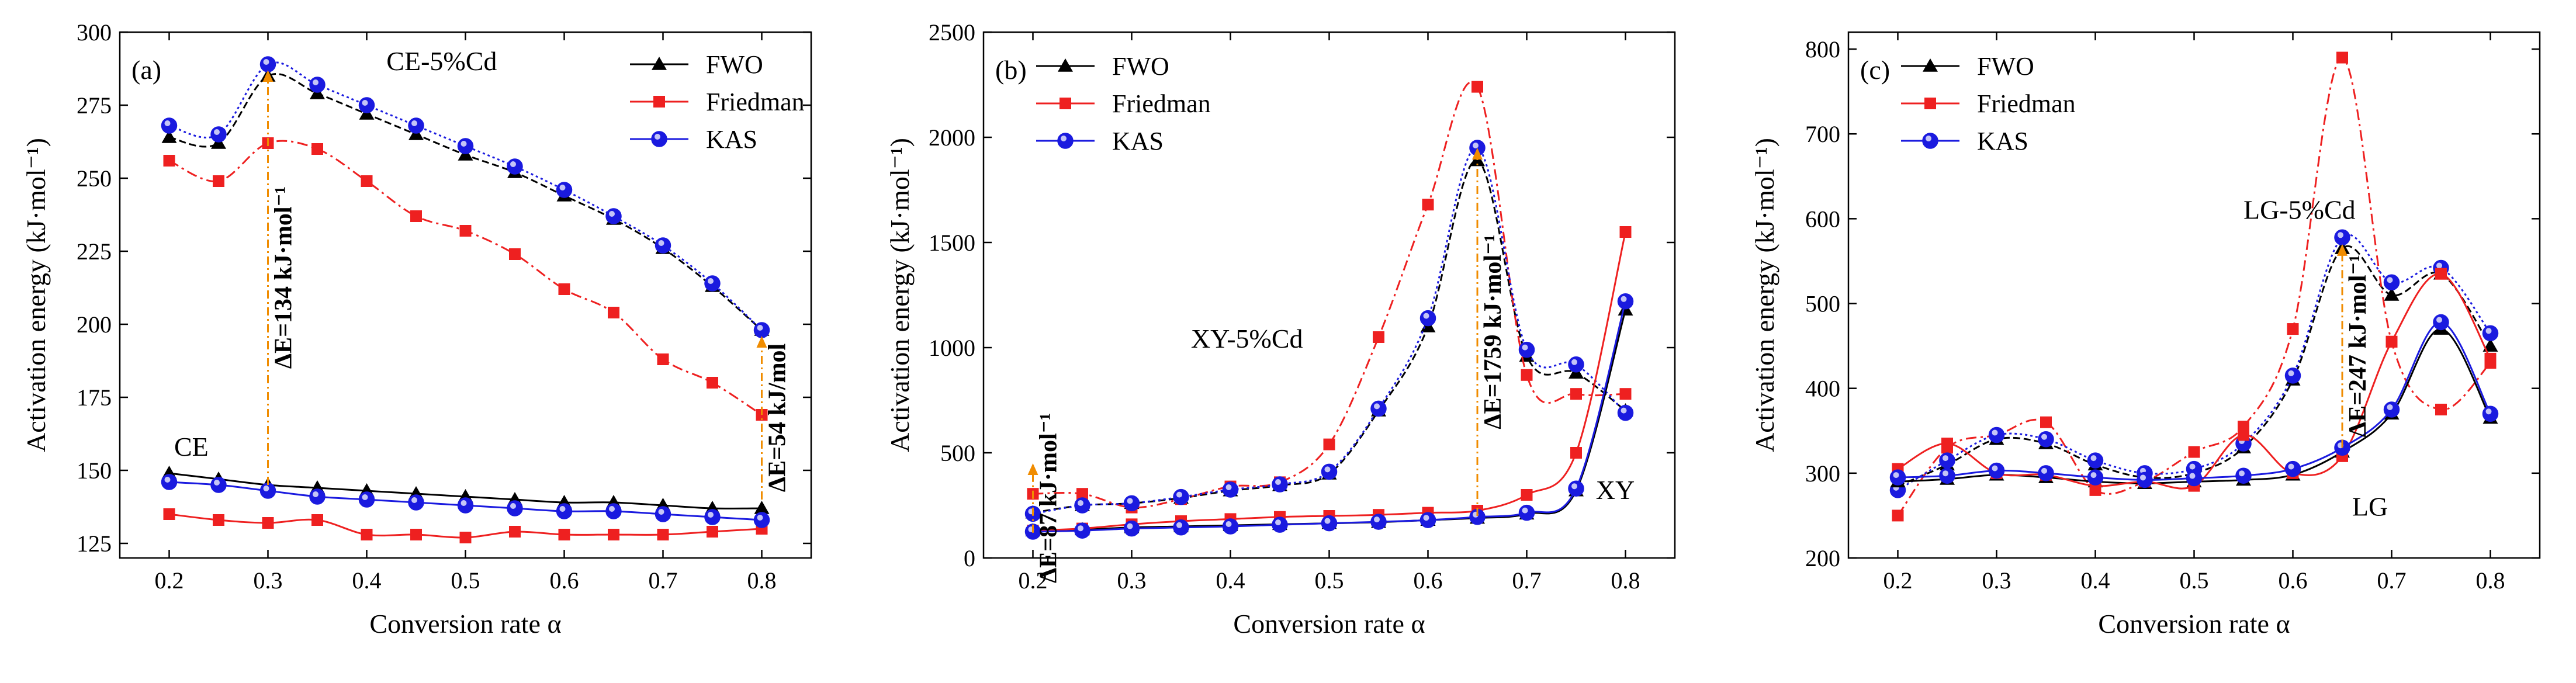 The height and width of the screenshot is (683, 2576). I want to click on group-label: CE-5%Cd, so click(442, 61).